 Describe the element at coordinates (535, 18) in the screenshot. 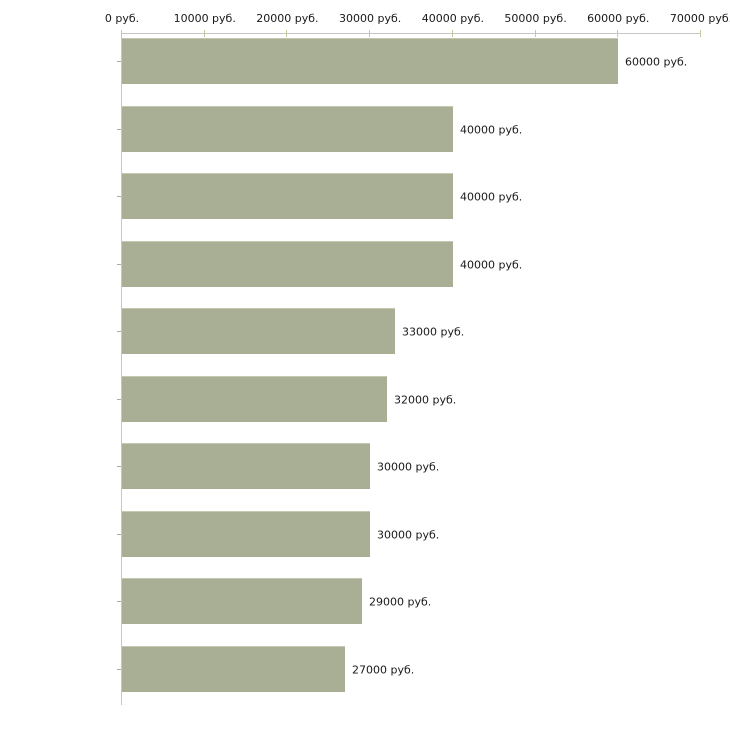

I see `x-axis-tick-label: 50000 руб.` at that location.